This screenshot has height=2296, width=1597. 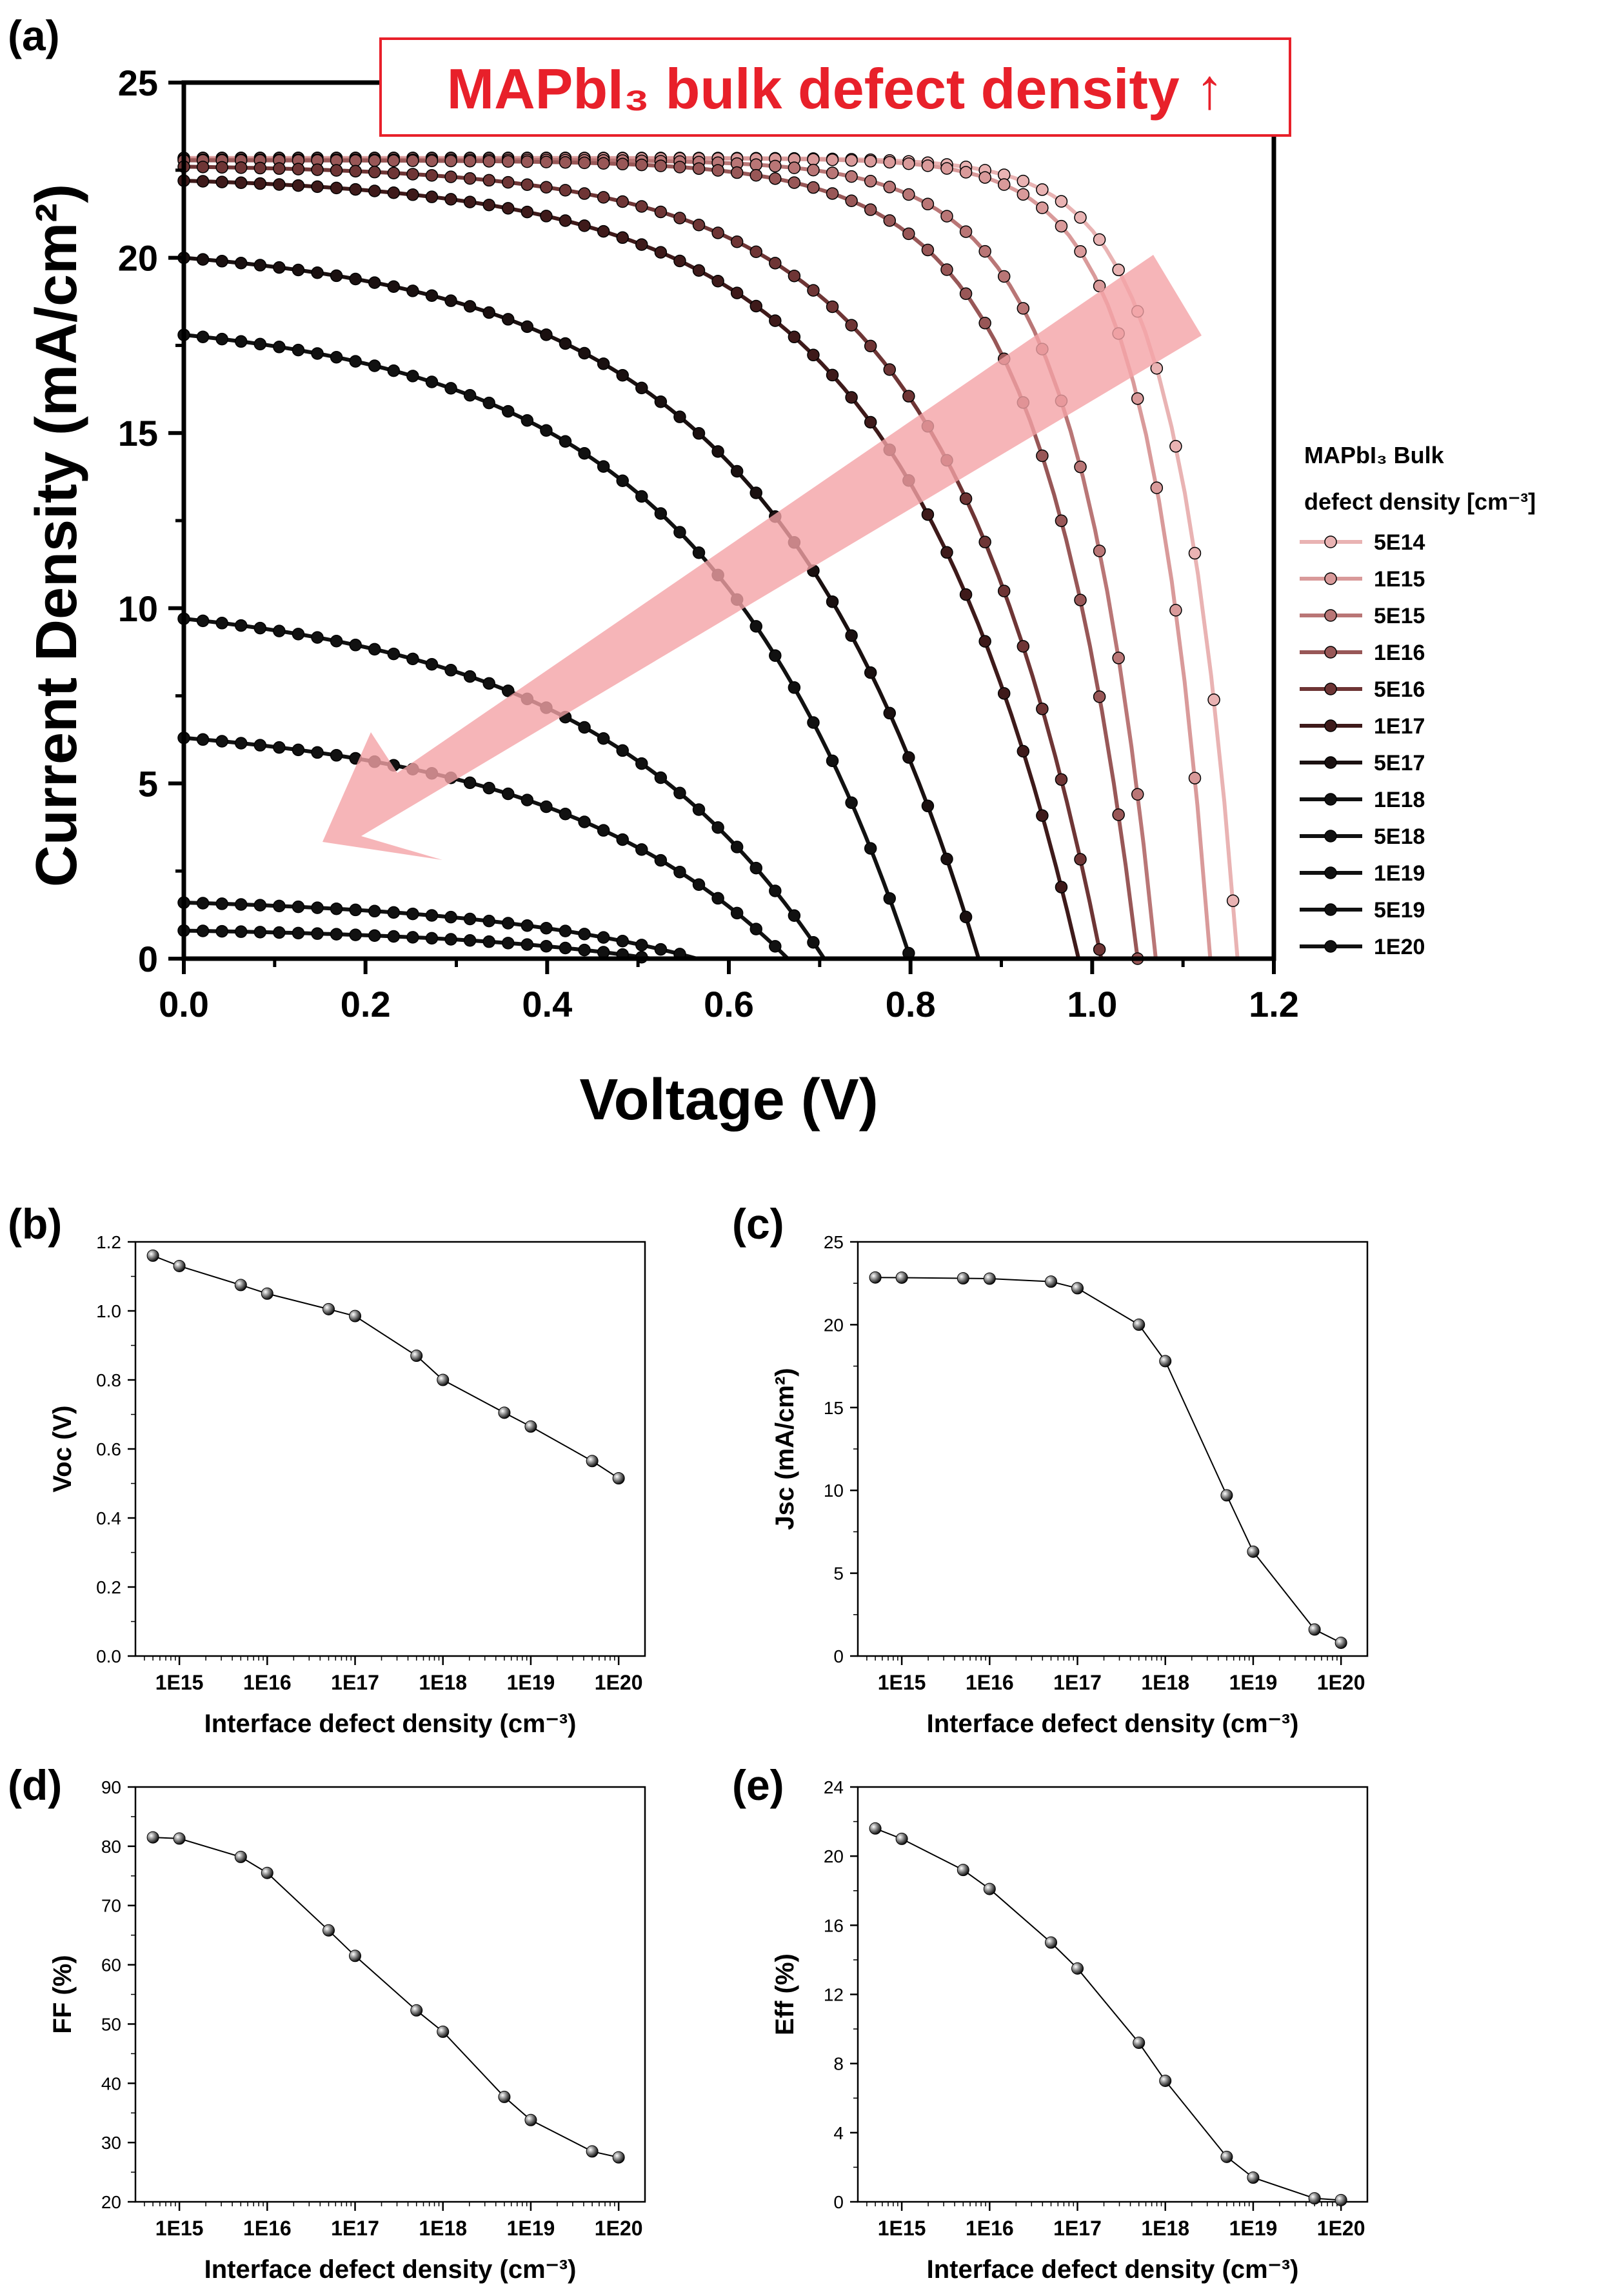 I want to click on y-tick-label: 16, so click(x=834, y=1925).